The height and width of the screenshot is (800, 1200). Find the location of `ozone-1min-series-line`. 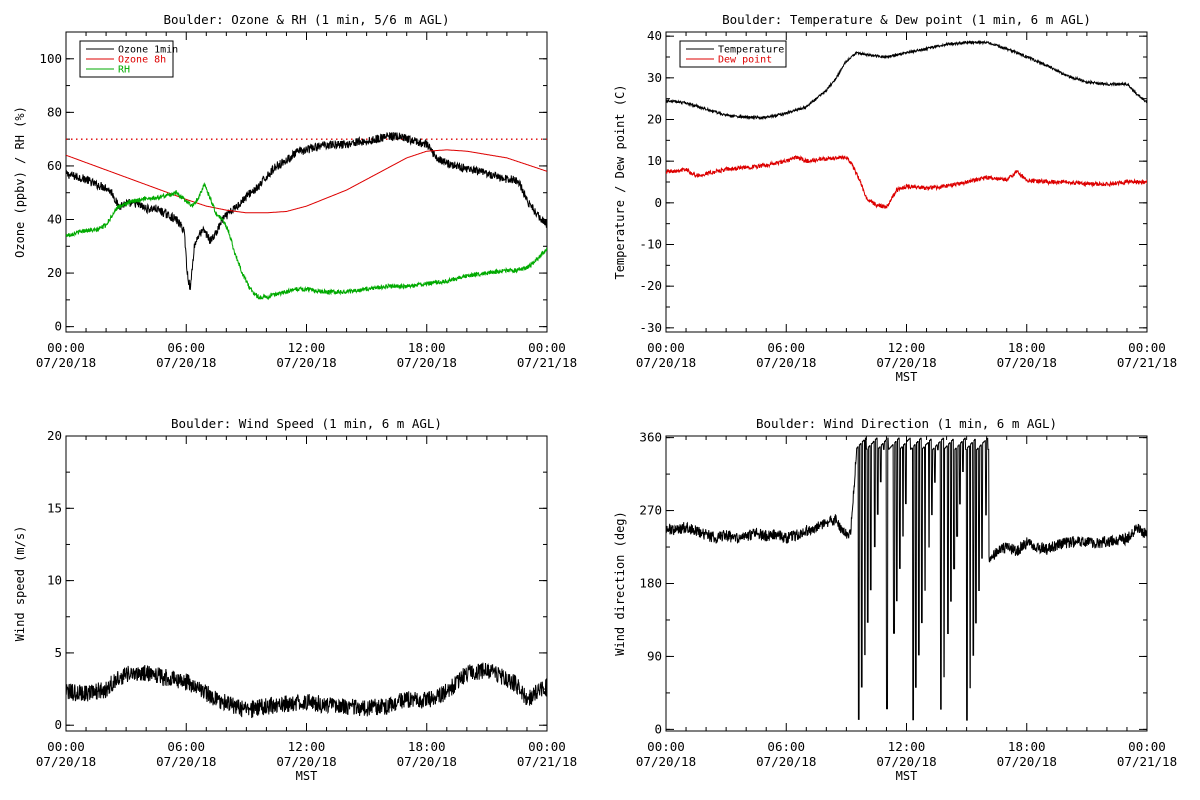

ozone-1min-series-line is located at coordinates (306, 210).